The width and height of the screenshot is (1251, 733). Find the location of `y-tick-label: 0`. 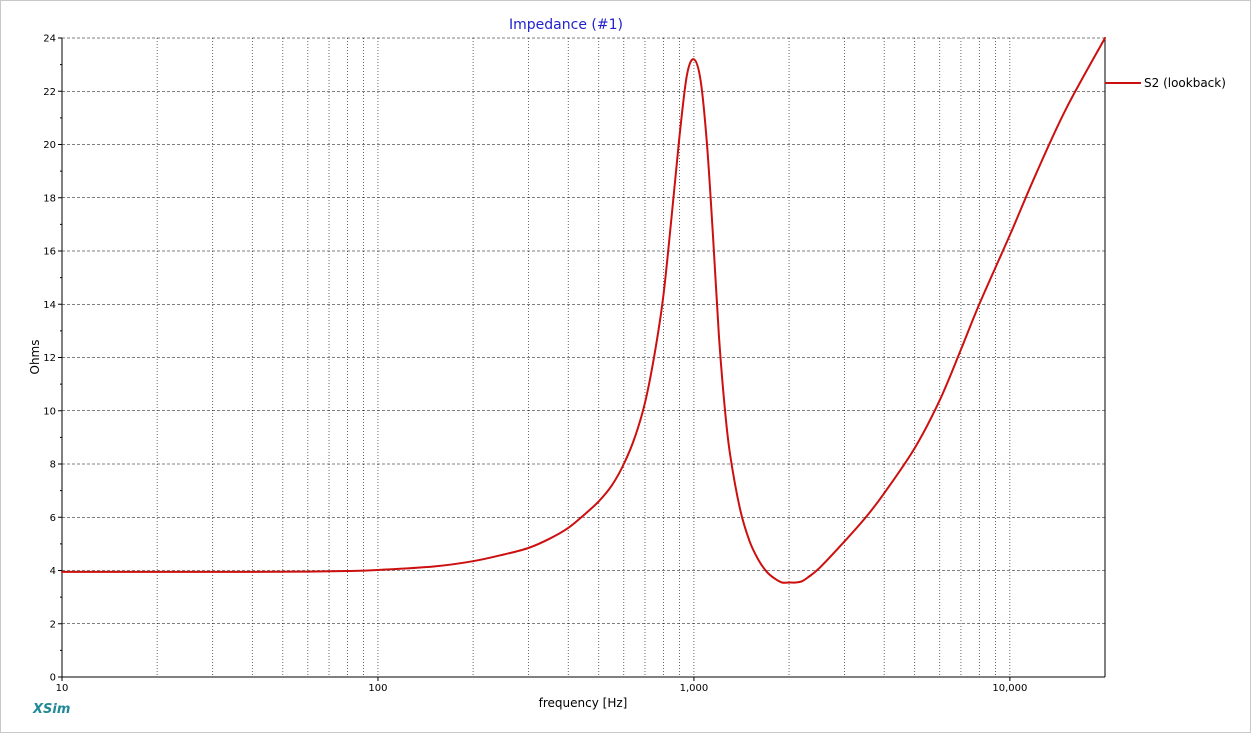

y-tick-label: 0 is located at coordinates (53, 678).